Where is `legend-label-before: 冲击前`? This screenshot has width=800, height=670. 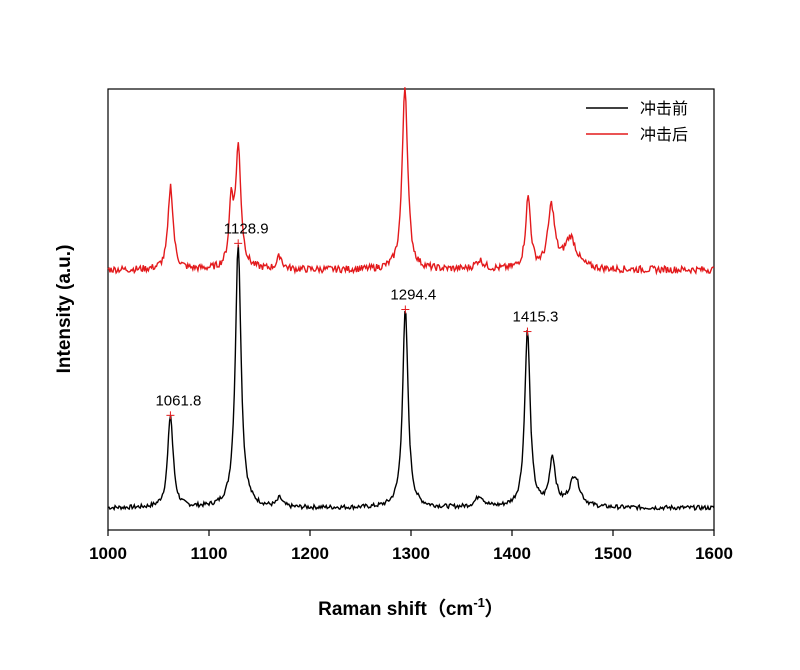
legend-label-before: 冲击前 is located at coordinates (664, 108).